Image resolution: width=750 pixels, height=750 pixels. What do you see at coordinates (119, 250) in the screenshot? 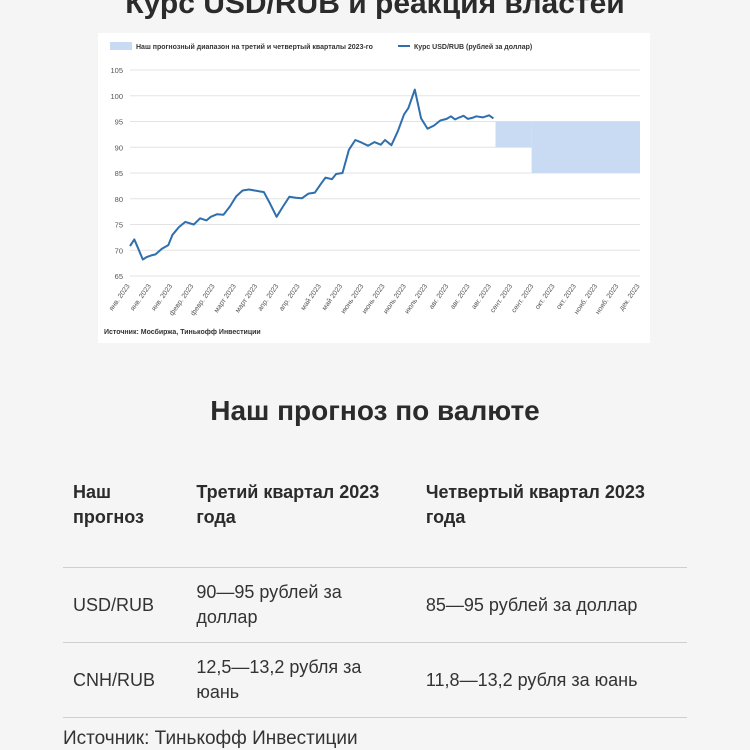
I see `y-tick-label: 70` at bounding box center [119, 250].